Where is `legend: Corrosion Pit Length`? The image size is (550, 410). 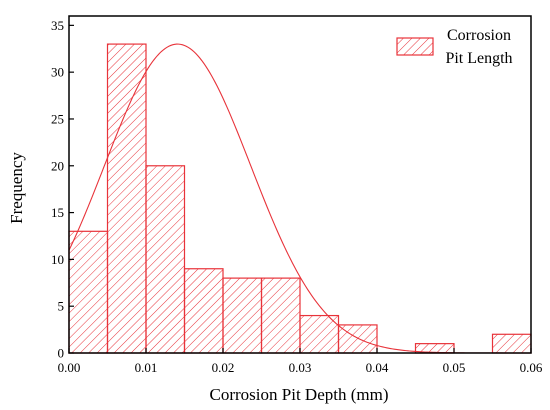 legend: Corrosion Pit Length is located at coordinates (454, 47).